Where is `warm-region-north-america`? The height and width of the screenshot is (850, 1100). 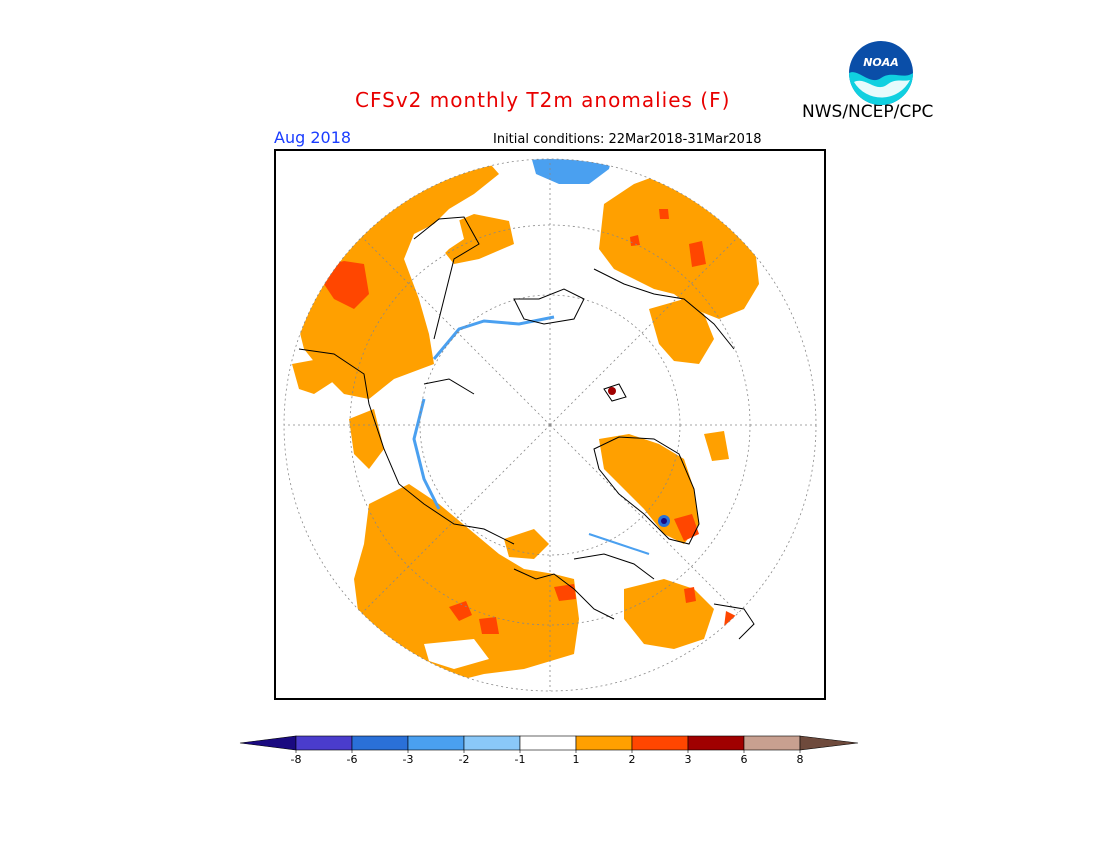
warm-region-north-america is located at coordinates (466, 584).